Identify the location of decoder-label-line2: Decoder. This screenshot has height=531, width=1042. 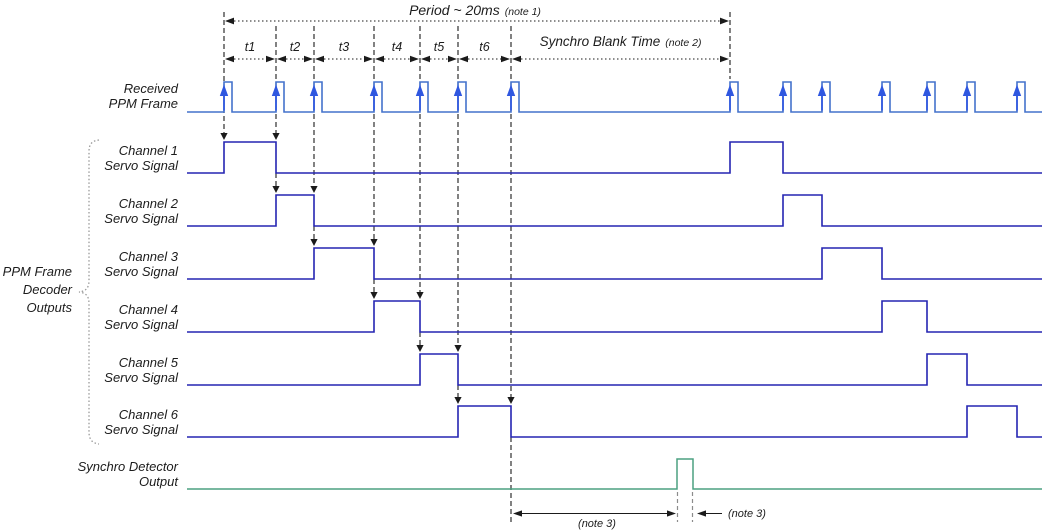
(47, 289).